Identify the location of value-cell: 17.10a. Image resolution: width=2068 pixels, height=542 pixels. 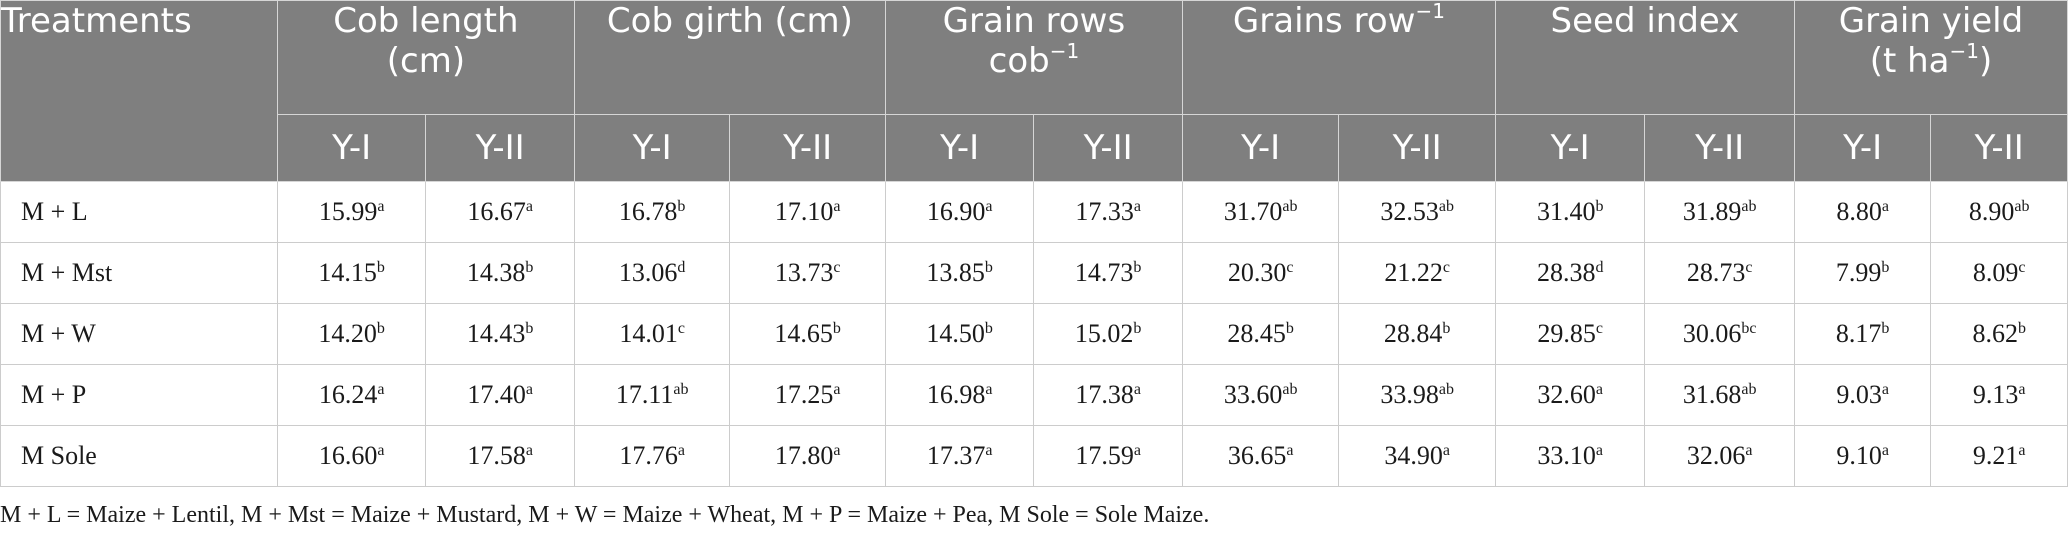
(807, 212).